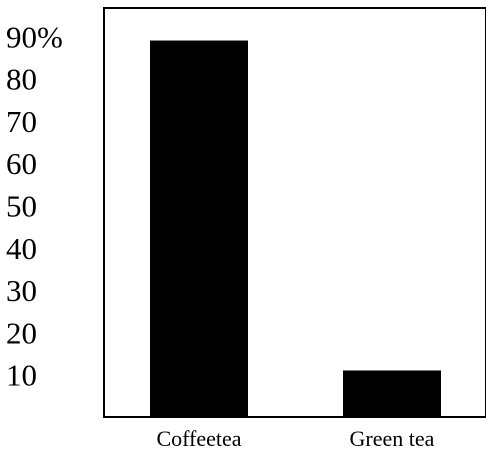 Image resolution: width=486 pixels, height=452 pixels. What do you see at coordinates (21, 163) in the screenshot?
I see `y-tick-label: 60` at bounding box center [21, 163].